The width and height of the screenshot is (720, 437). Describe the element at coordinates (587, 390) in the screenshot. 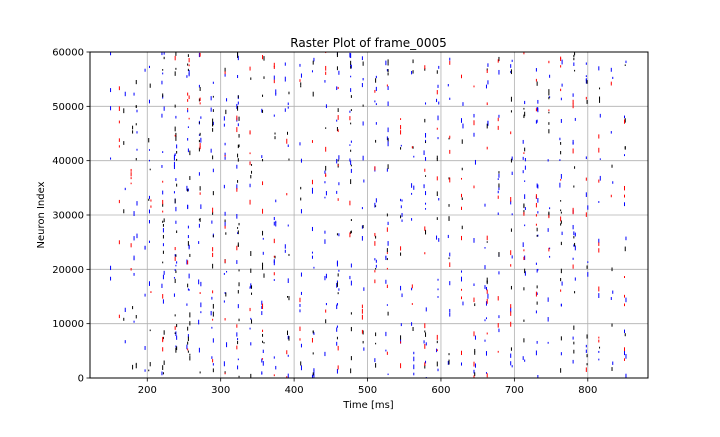

I see `x-tick-label: 800` at that location.